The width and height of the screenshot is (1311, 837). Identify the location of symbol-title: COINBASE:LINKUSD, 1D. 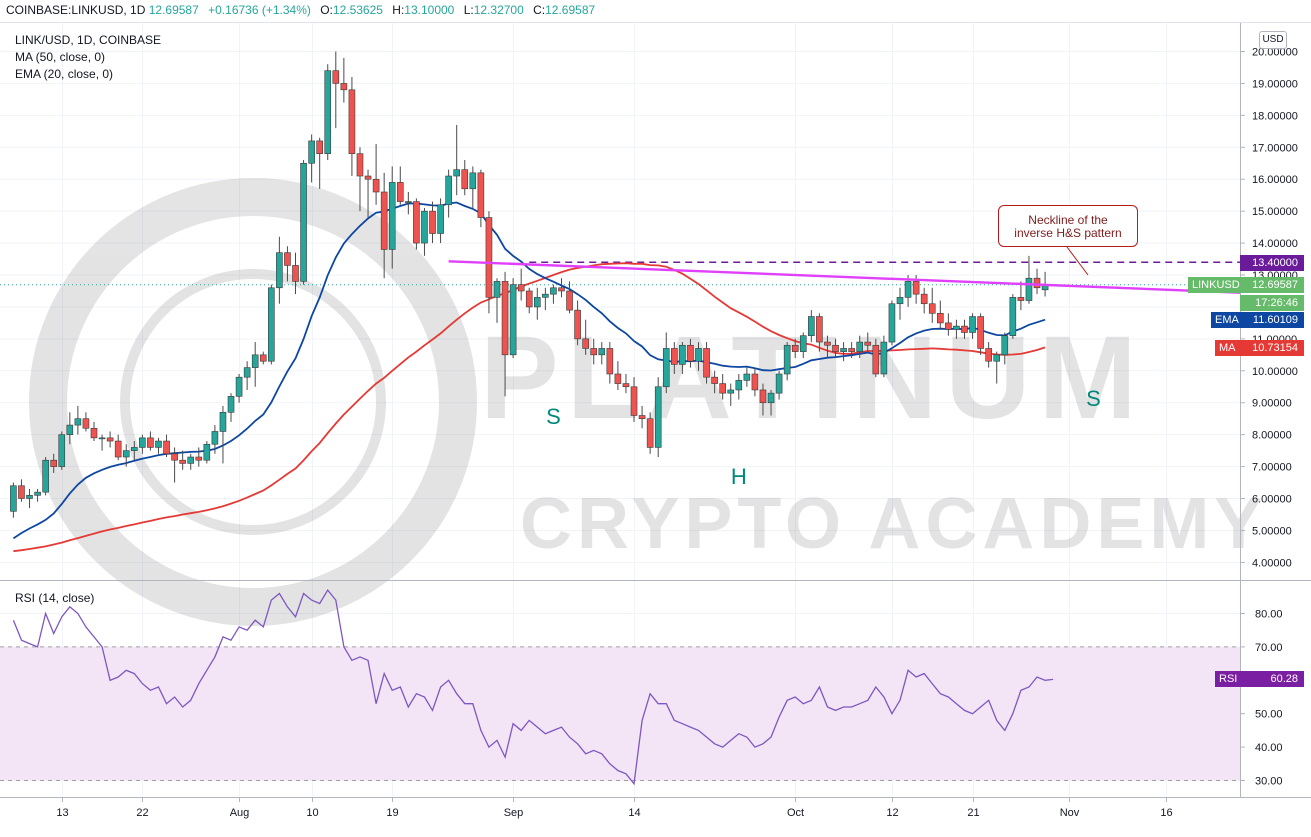
(76, 10).